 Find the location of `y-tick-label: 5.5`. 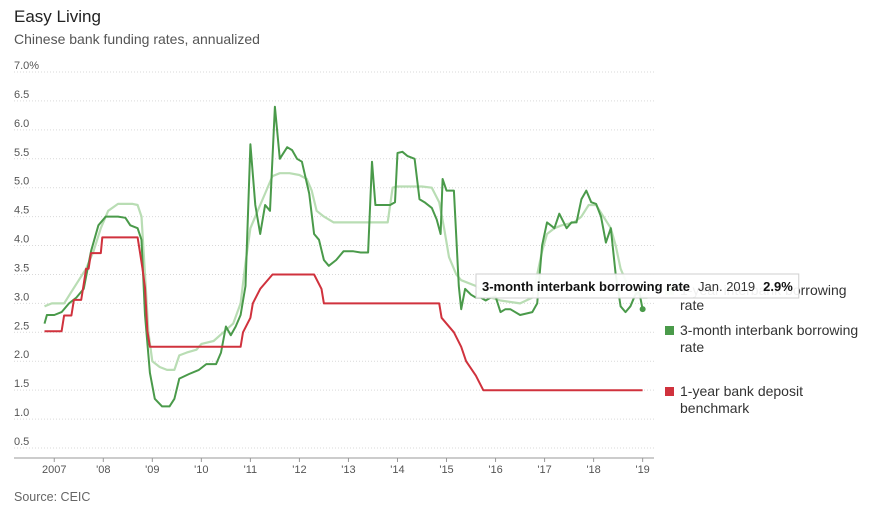

y-tick-label: 5.5 is located at coordinates (21, 153).